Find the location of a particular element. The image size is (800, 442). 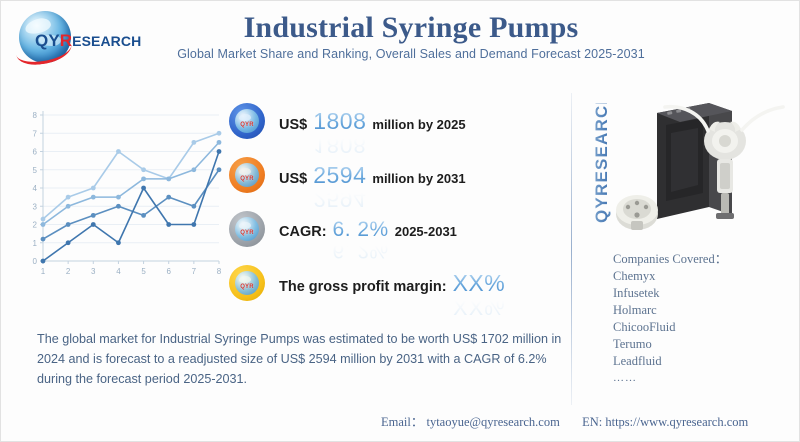

metric-row-cagr: QYR CAGR: 6. 2% 6. 2% 2025-2031 is located at coordinates (389, 234).